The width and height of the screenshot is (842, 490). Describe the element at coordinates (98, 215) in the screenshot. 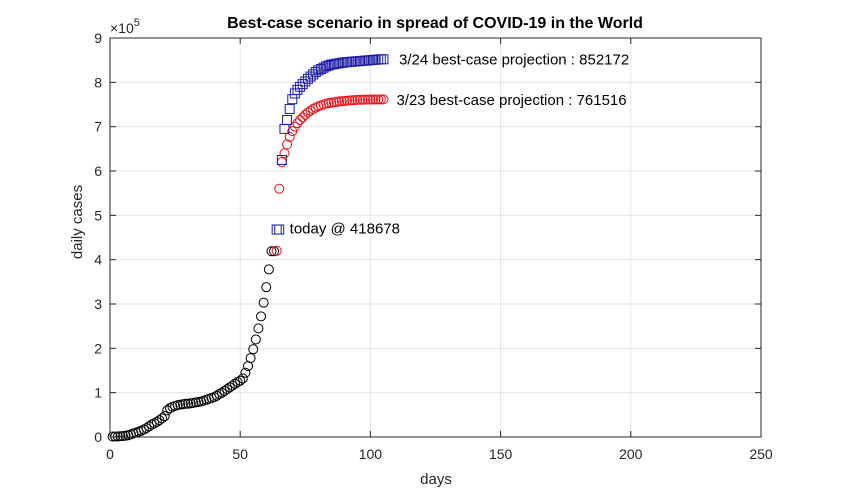

I see `y-tick-label: 5` at that location.